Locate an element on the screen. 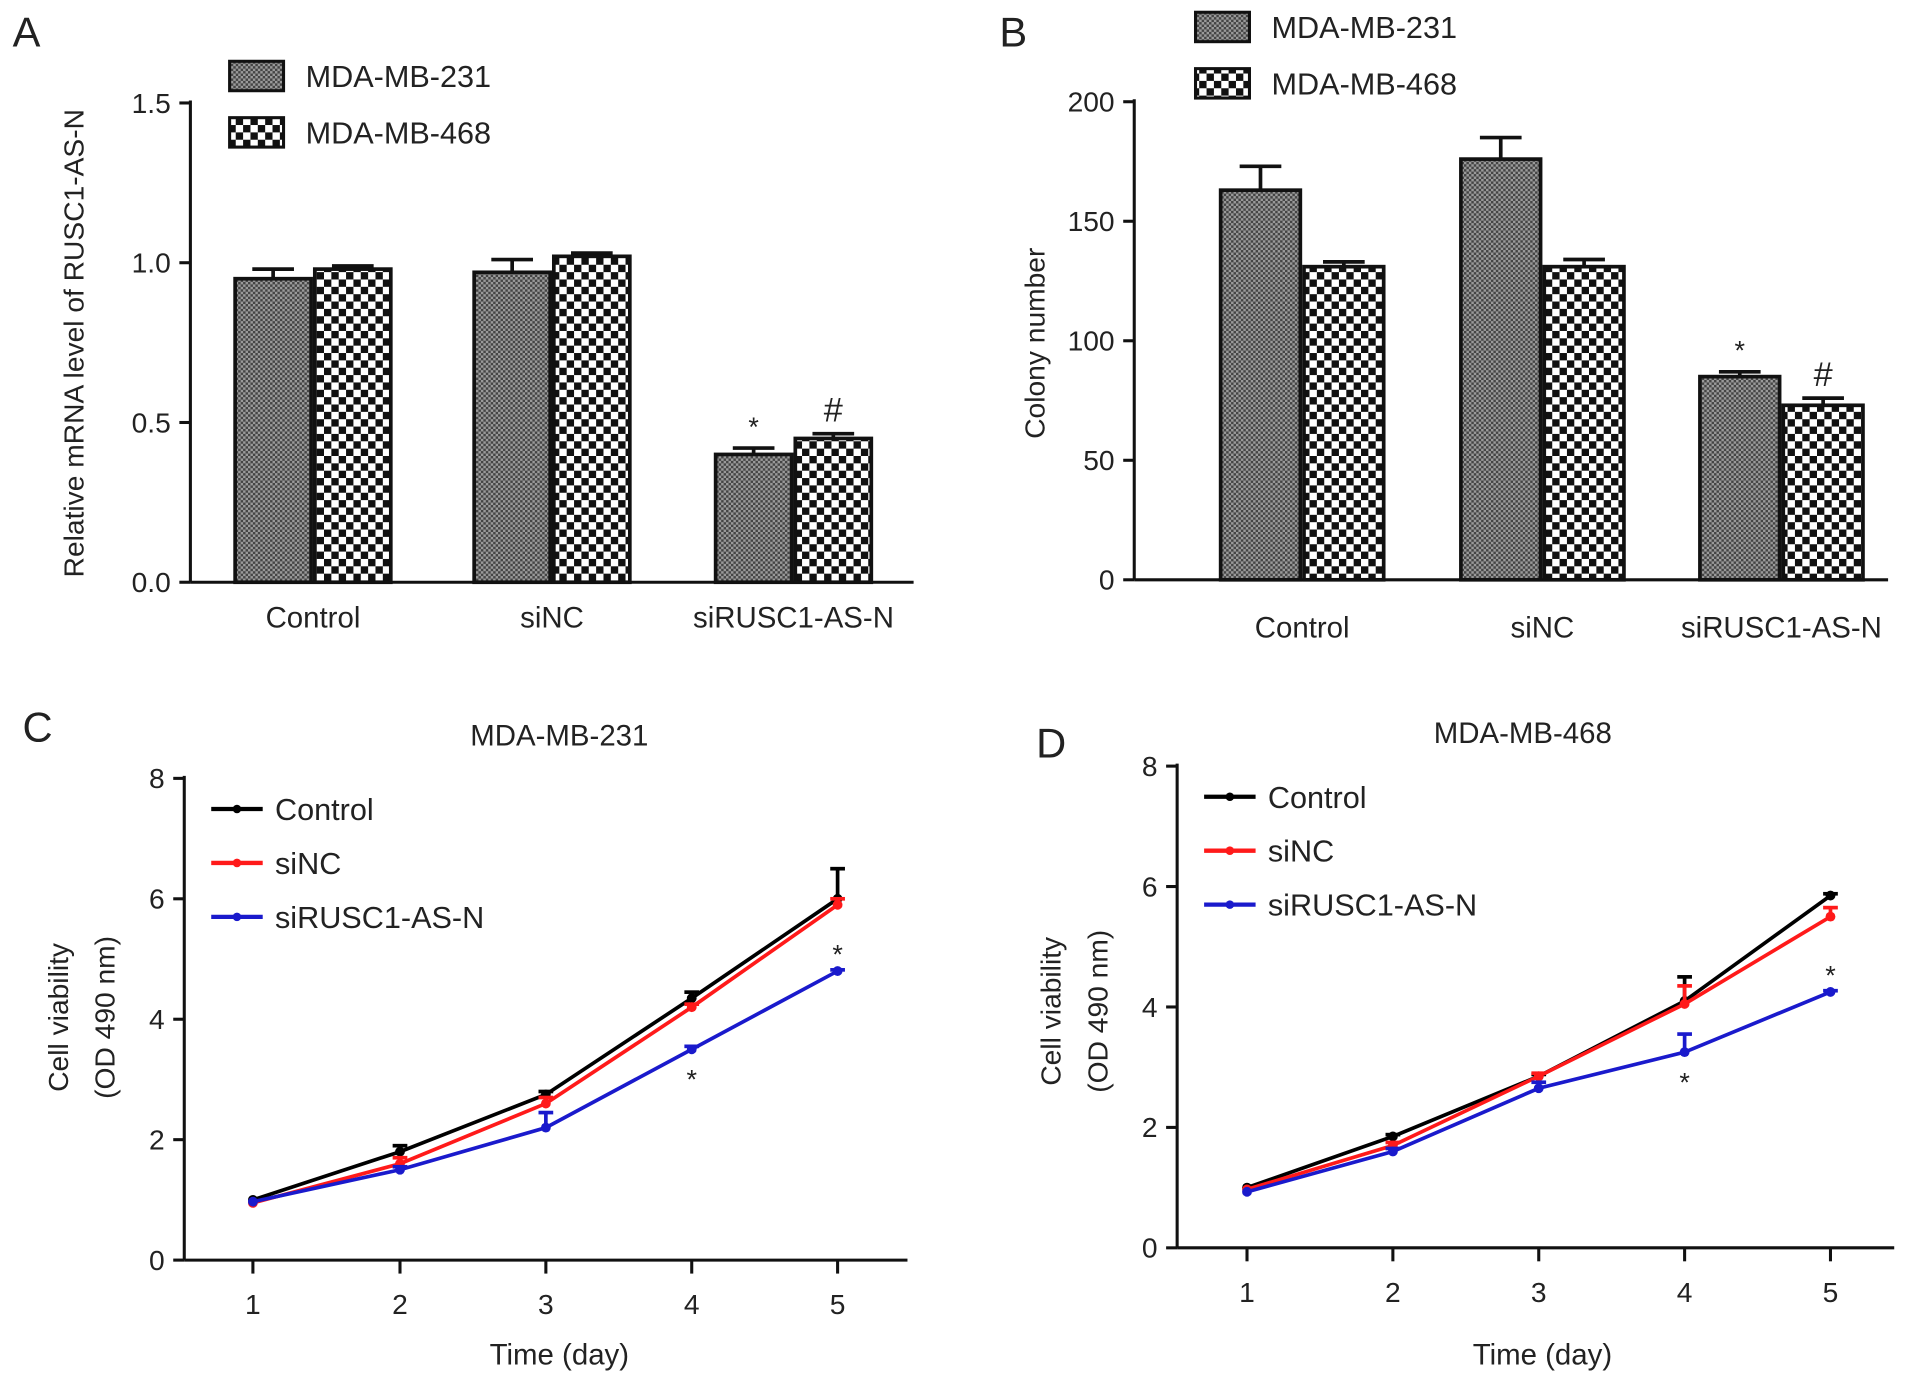  x-tick-label: 5 is located at coordinates (838, 1304).